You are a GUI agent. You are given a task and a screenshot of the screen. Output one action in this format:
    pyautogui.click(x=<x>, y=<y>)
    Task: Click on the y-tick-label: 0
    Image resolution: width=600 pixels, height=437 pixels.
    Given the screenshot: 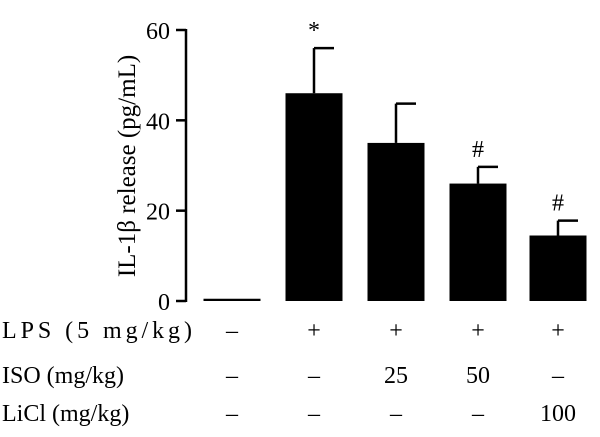 What is the action you would take?
    pyautogui.click(x=164, y=303)
    